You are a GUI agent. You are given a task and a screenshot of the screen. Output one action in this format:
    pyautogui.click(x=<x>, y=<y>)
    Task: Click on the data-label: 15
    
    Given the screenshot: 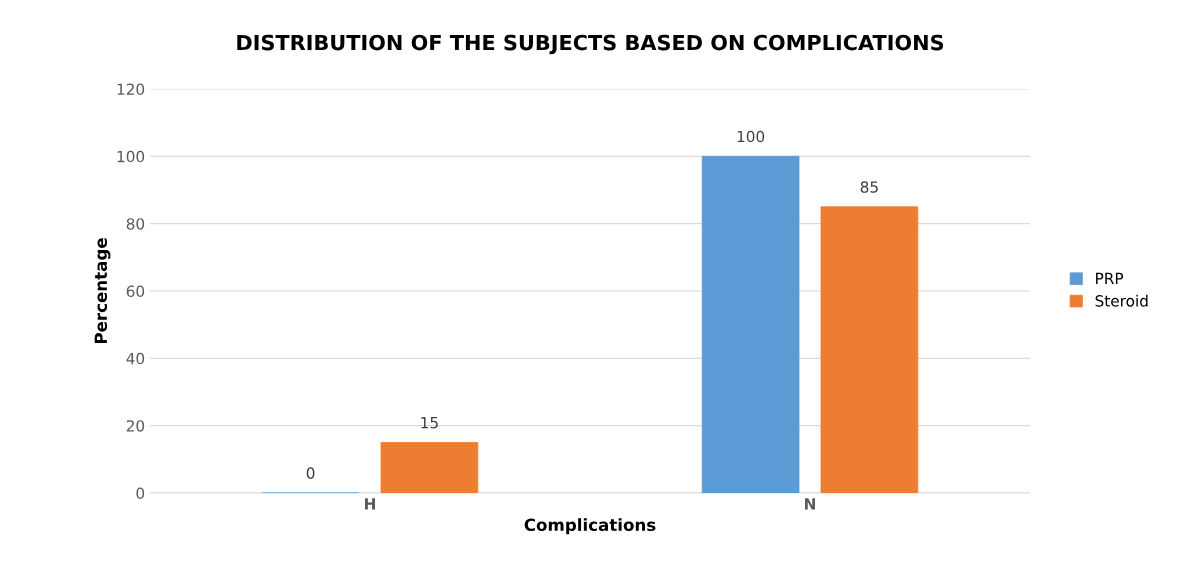 What is the action you would take?
    pyautogui.click(x=429, y=423)
    